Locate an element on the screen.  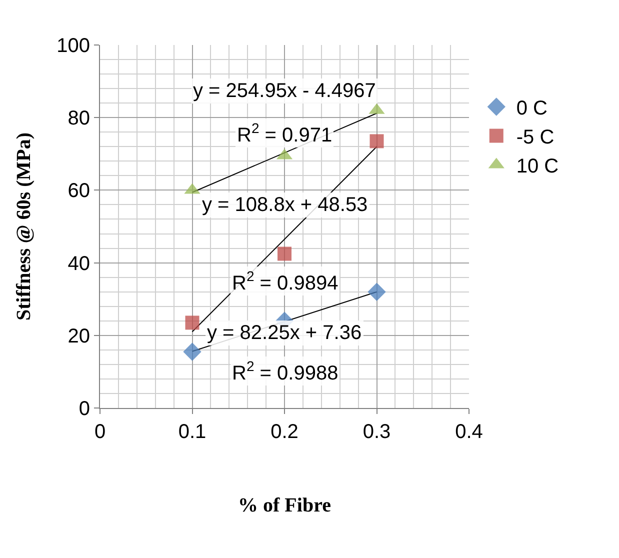
legend-label: 10 C is located at coordinates (537, 167).